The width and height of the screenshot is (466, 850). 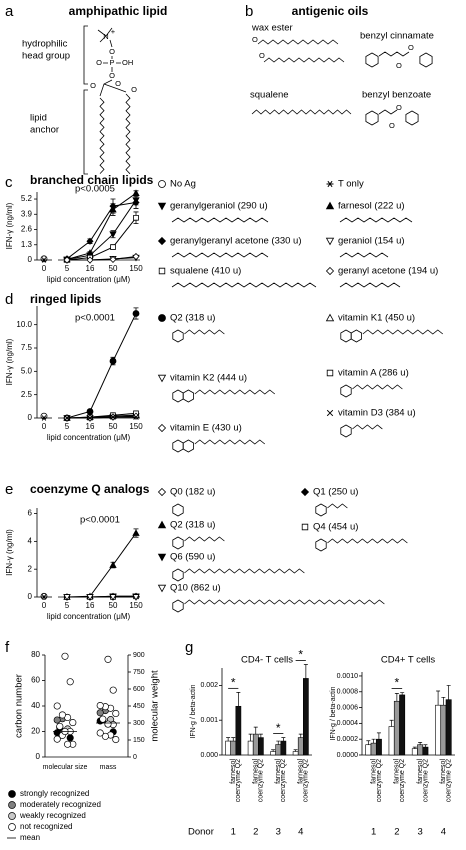 What do you see at coordinates (30, 837) in the screenshot?
I see `legend-label: mean` at bounding box center [30, 837].